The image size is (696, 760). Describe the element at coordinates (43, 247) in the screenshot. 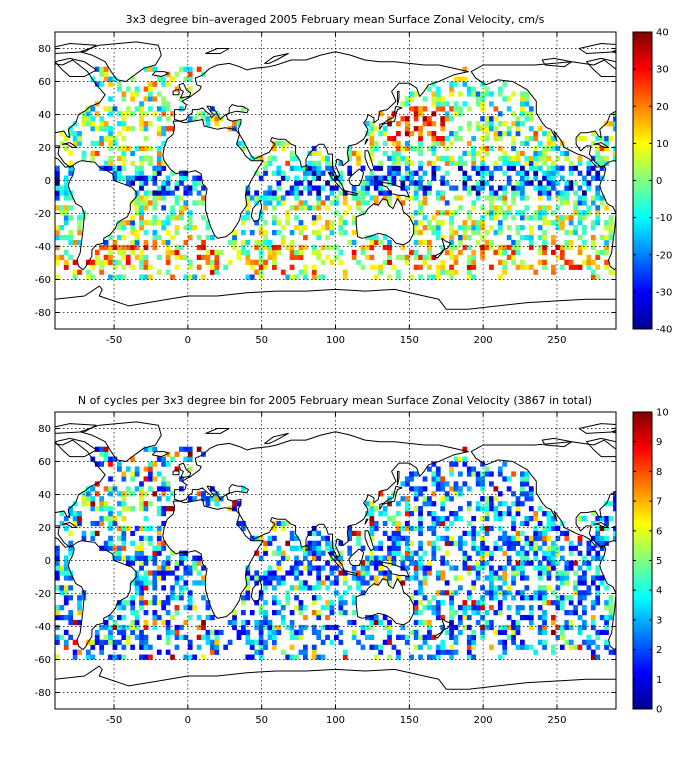

I see `y-tick-label: -40` at that location.